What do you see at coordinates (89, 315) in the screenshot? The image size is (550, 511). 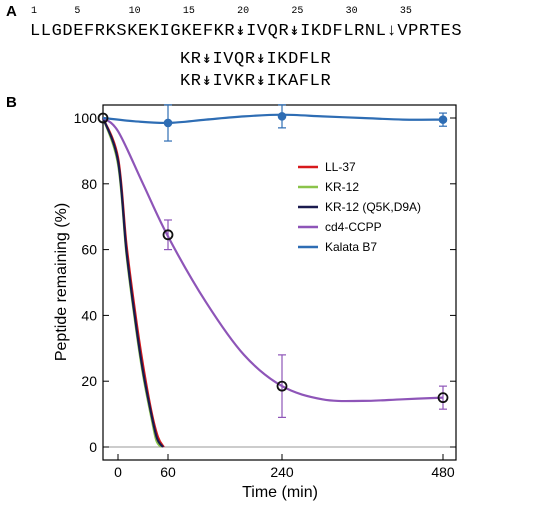 I see `y-tick-label: 40` at bounding box center [89, 315].